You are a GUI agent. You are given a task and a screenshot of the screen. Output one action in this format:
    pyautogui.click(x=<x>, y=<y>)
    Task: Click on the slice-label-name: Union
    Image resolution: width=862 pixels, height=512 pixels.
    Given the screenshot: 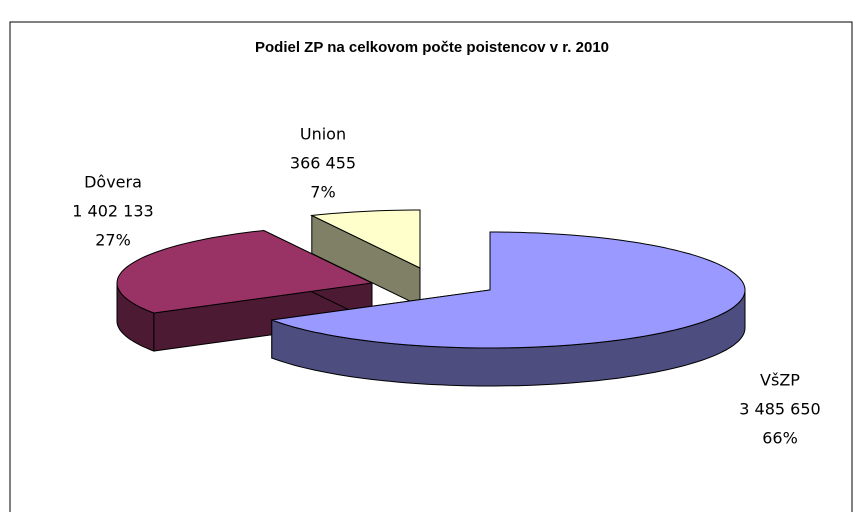 What is the action you would take?
    pyautogui.click(x=323, y=134)
    